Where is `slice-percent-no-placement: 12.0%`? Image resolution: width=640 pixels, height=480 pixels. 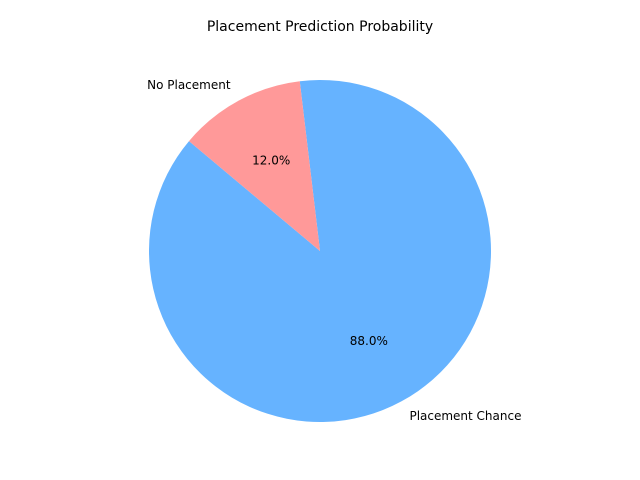 slice-percent-no-placement: 12.0% is located at coordinates (271, 160).